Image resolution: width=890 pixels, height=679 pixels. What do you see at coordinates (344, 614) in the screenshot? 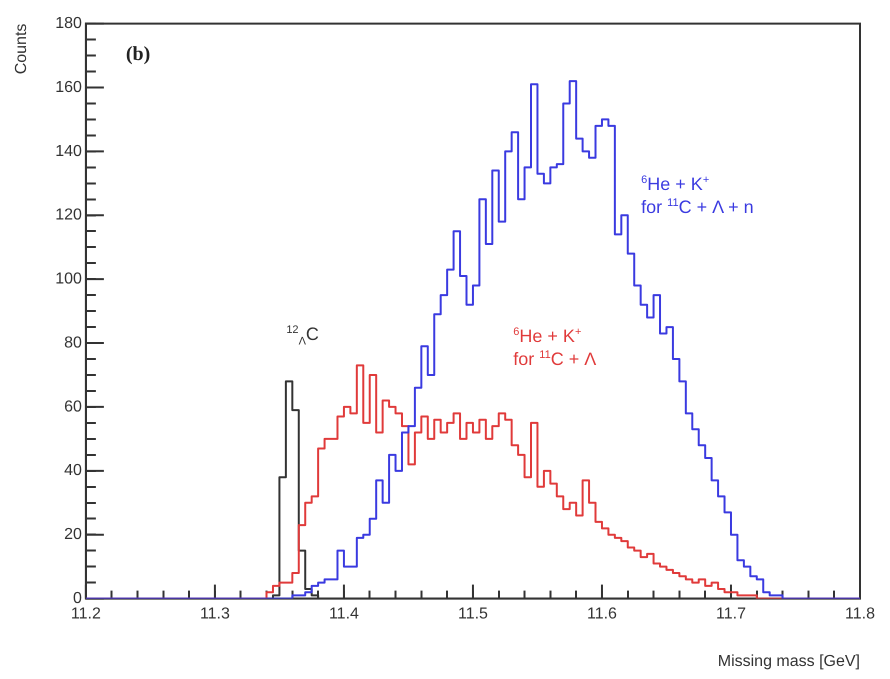
I see `x-tick-label: 11.4` at bounding box center [344, 614].